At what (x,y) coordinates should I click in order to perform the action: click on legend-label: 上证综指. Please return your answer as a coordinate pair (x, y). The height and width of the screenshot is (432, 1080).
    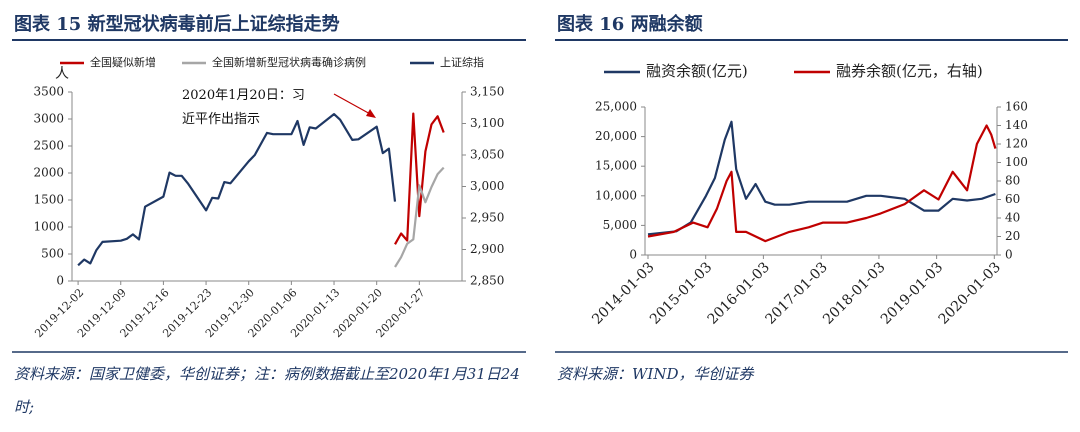
    Looking at the image, I should click on (462, 62).